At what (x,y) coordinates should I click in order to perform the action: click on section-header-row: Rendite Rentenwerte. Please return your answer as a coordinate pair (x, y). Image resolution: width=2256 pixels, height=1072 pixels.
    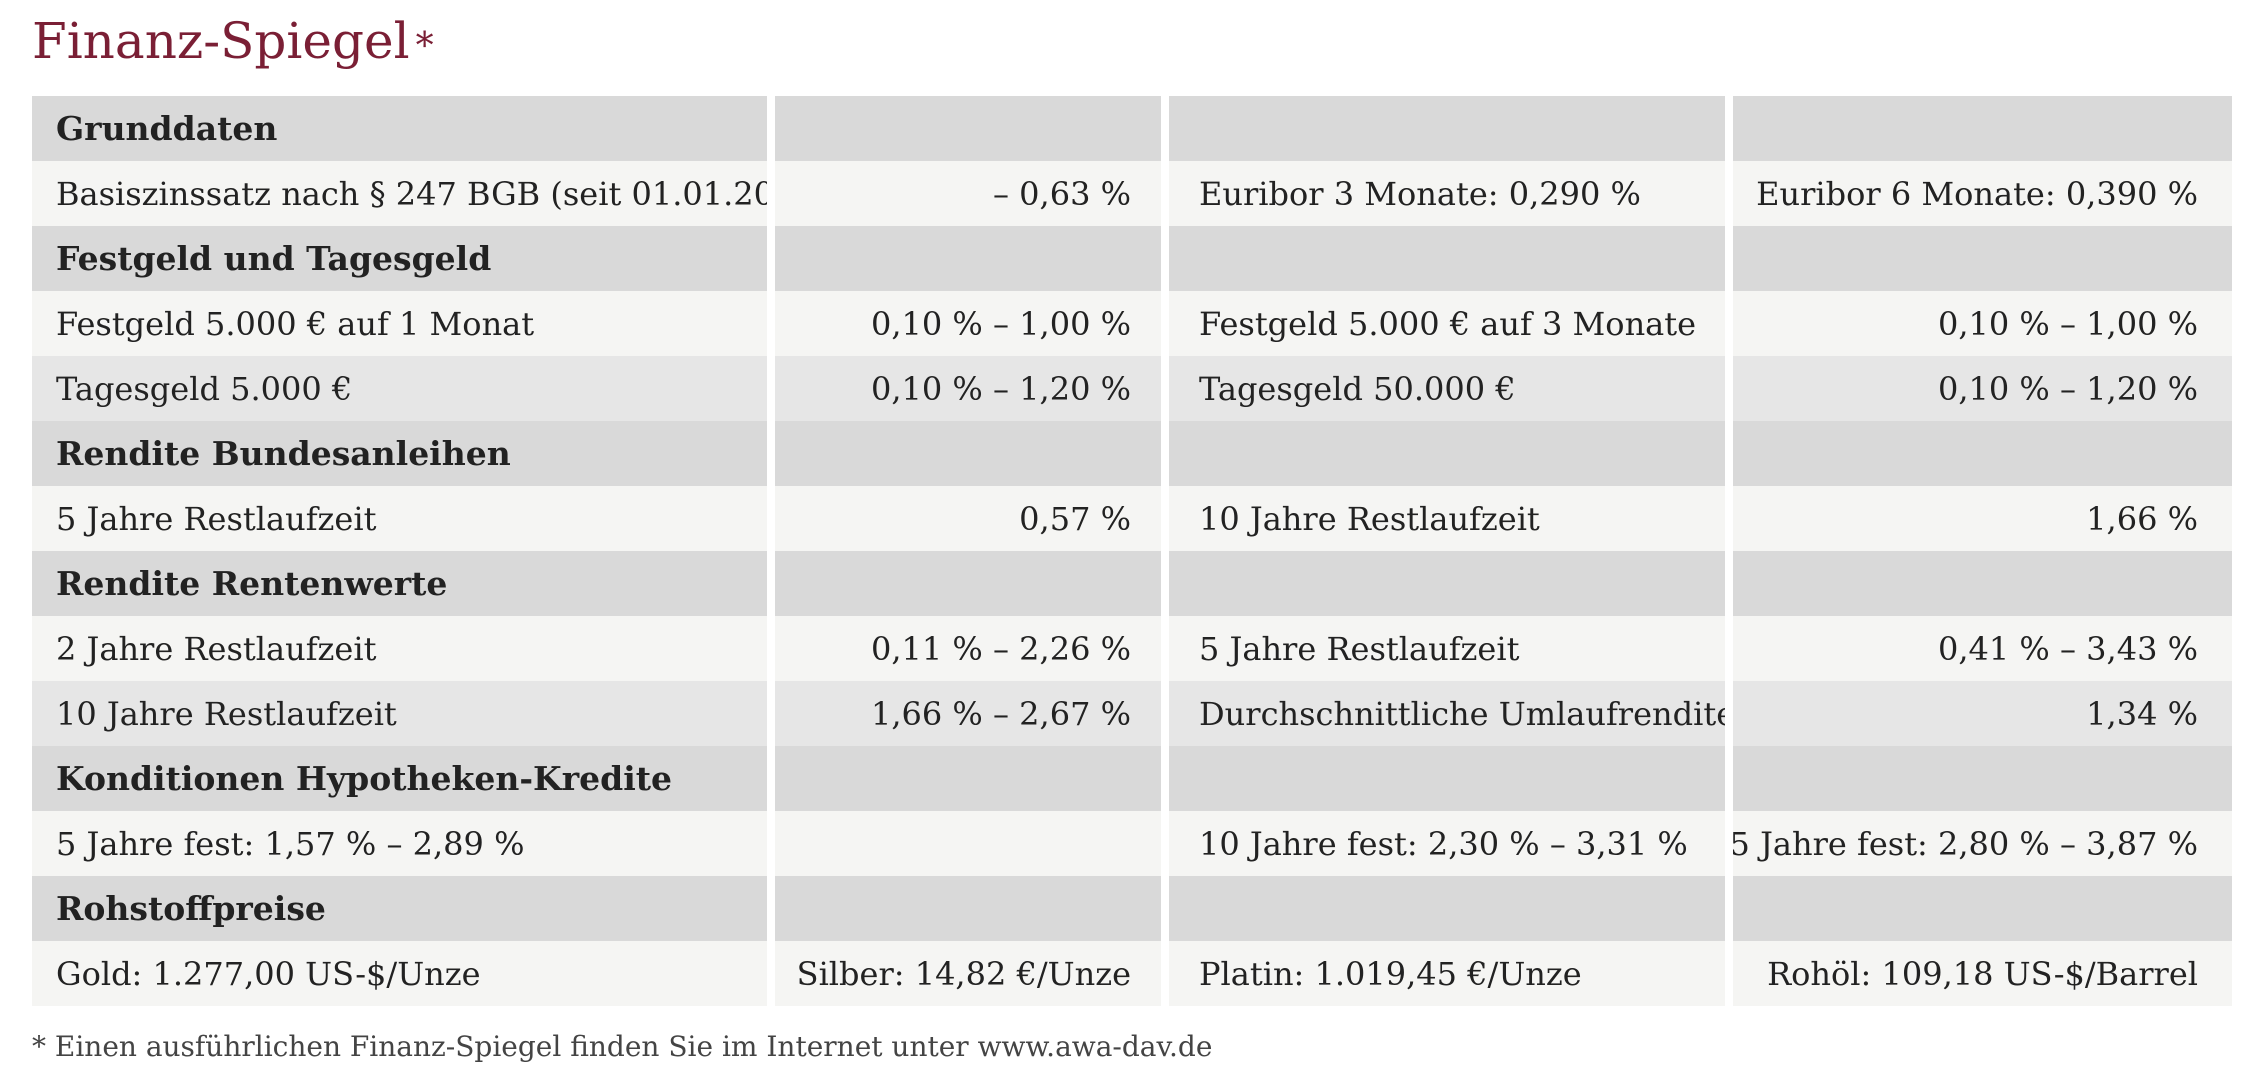
    Looking at the image, I should click on (1132, 583).